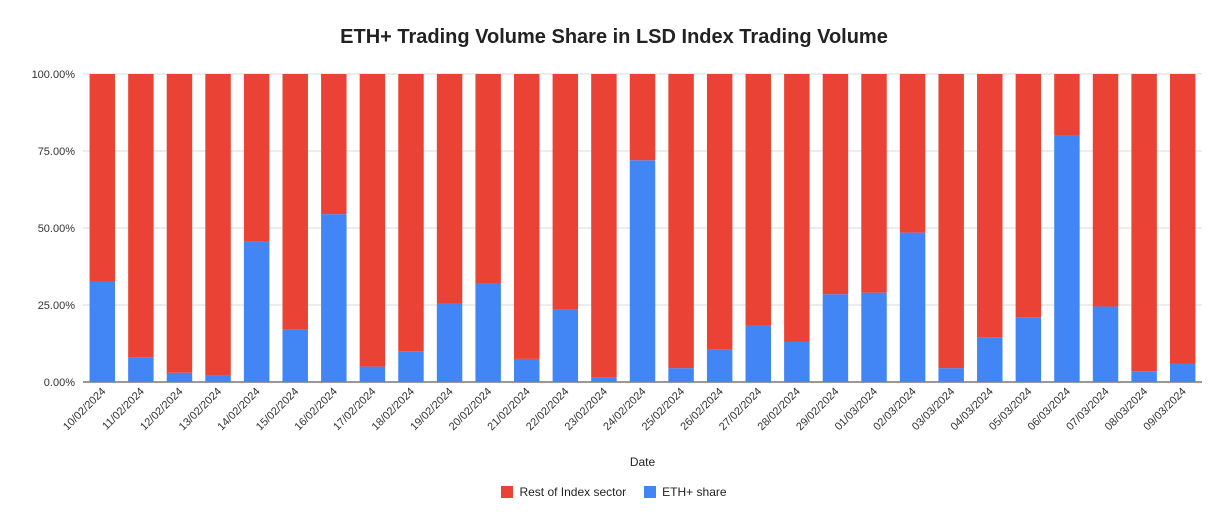  What do you see at coordinates (573, 492) in the screenshot?
I see `legend-label-rest: Rest of Index sector` at bounding box center [573, 492].